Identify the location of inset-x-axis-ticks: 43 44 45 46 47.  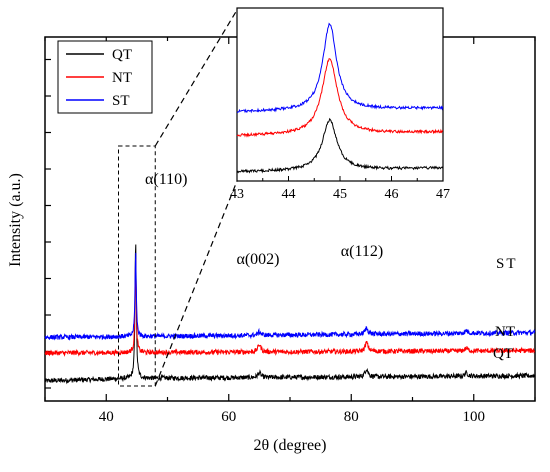
(340, 189).